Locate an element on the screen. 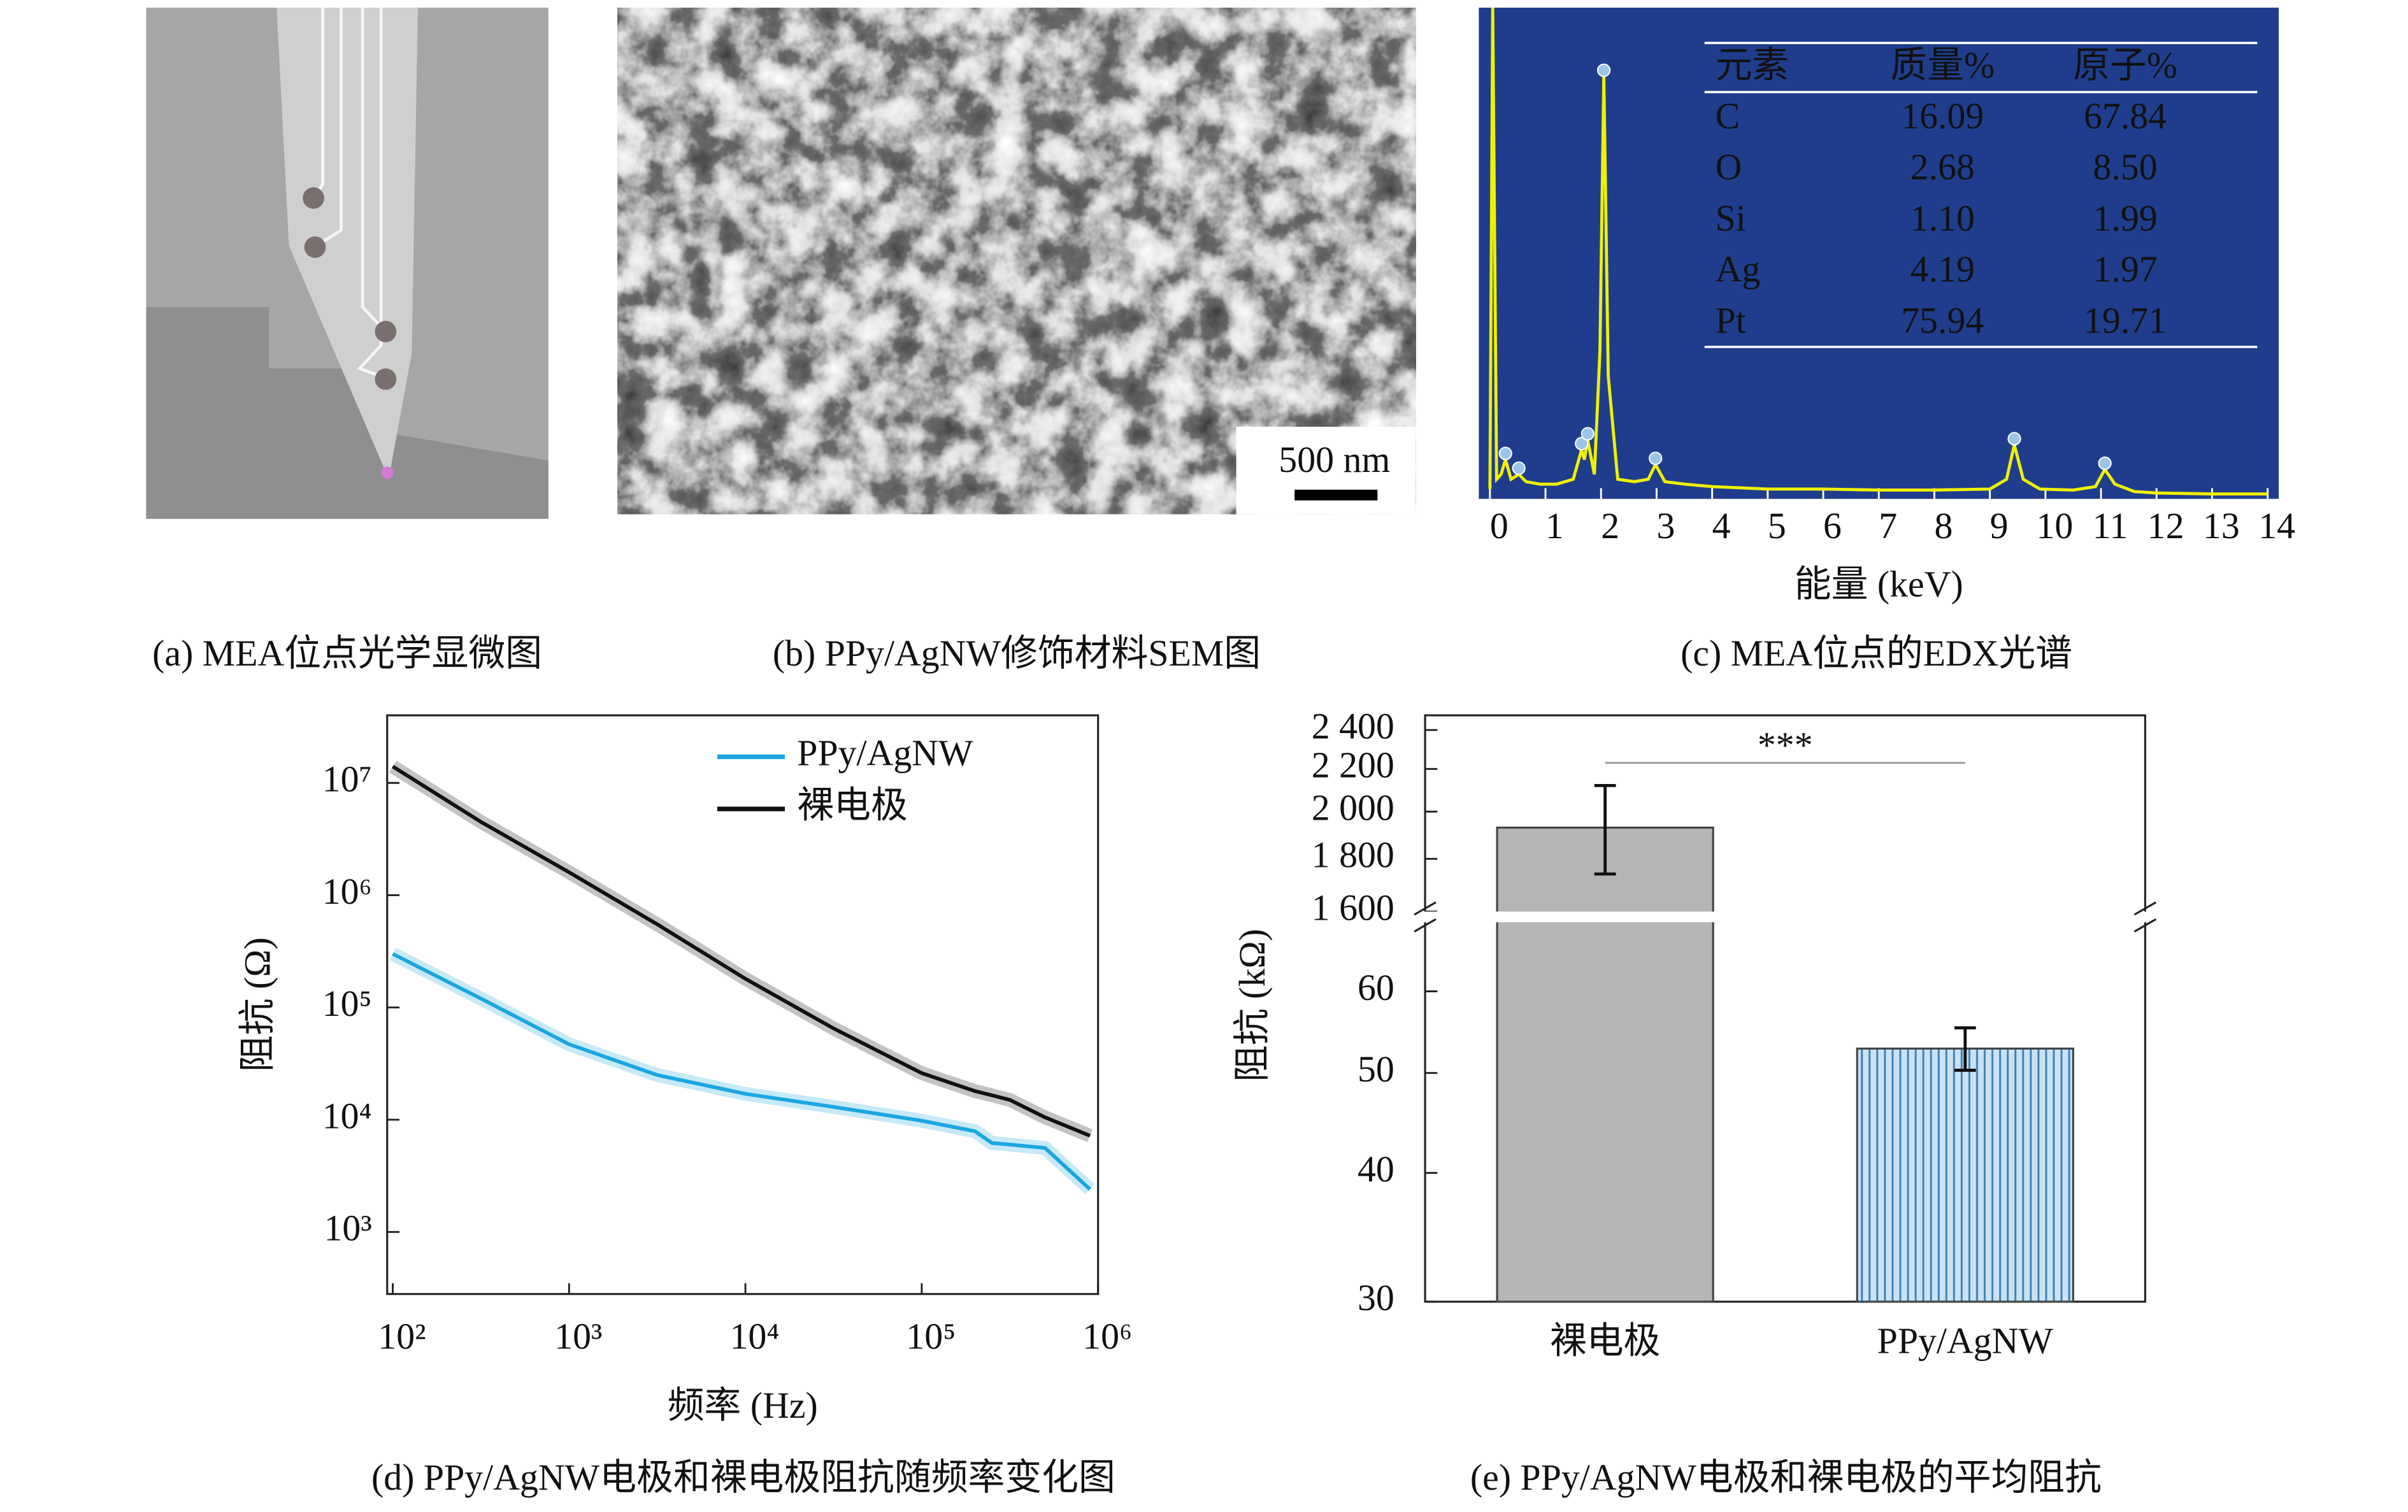 The width and height of the screenshot is (2408, 1512). x-tick-label: 10⁵ is located at coordinates (931, 1336).